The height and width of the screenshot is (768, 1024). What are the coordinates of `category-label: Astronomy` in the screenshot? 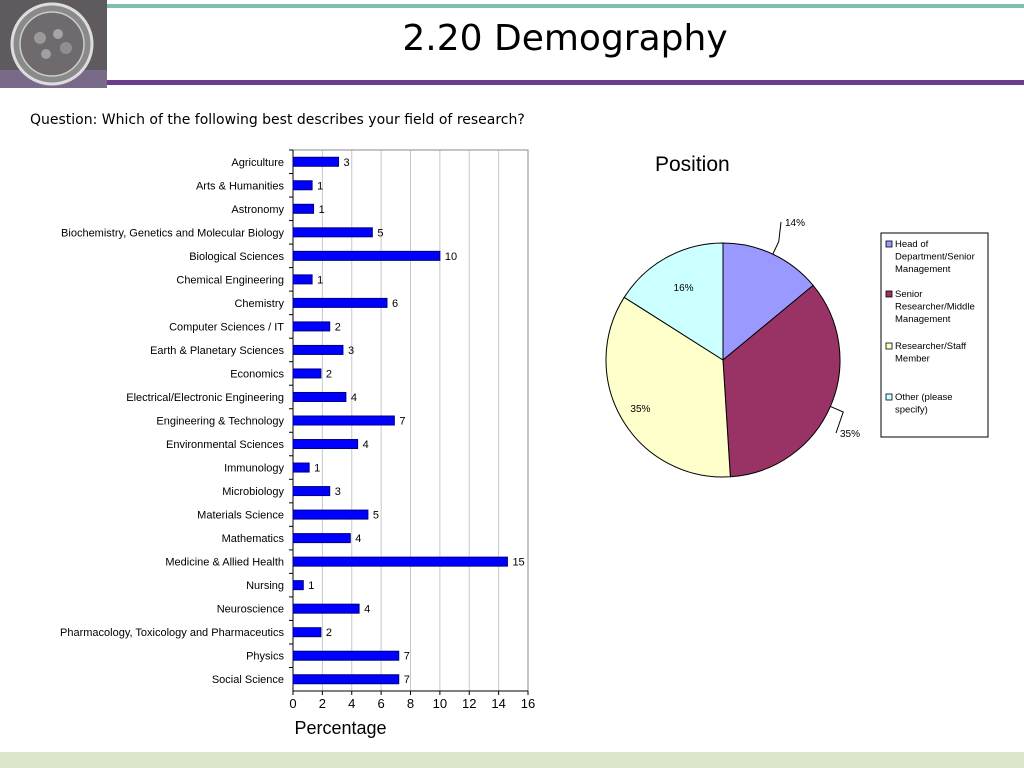 It's located at (257, 210).